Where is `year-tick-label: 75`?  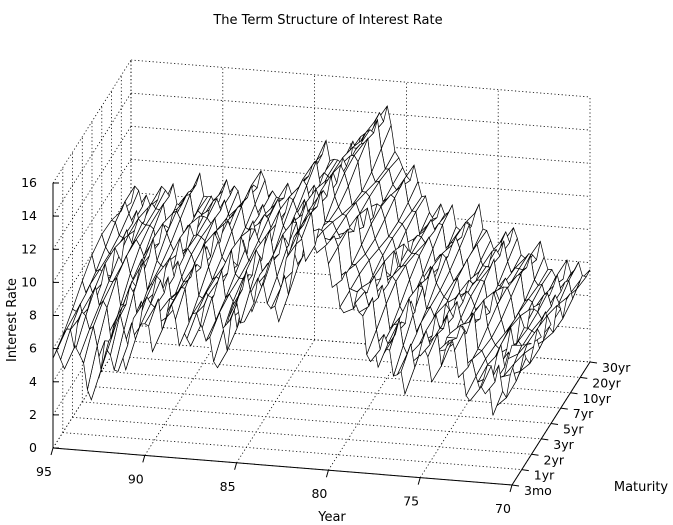 year-tick-label: 75 is located at coordinates (411, 501).